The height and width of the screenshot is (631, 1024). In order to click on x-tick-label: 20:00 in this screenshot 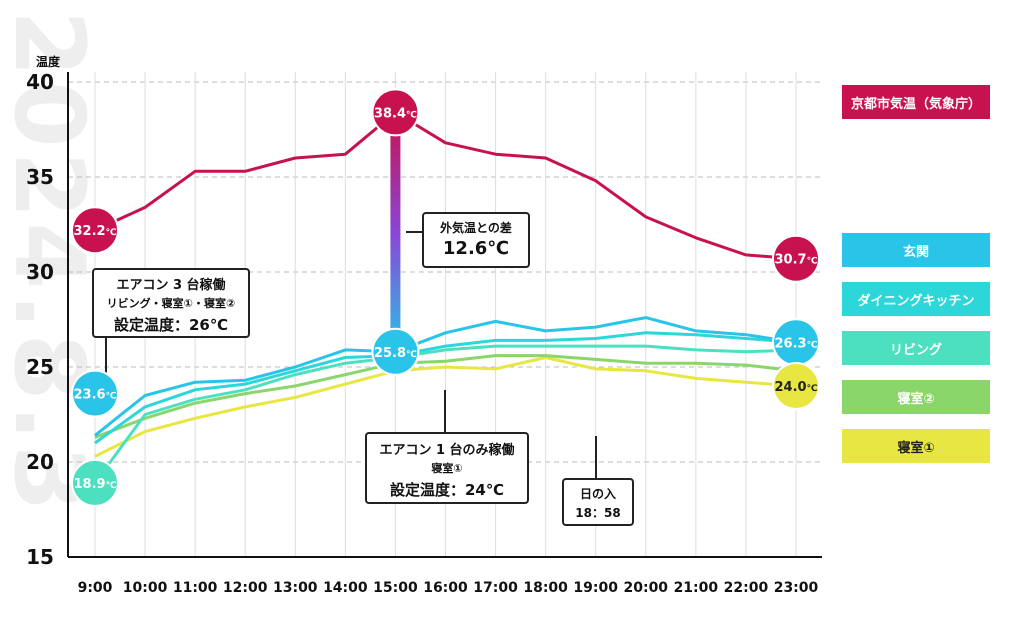, I will do `click(645, 588)`.